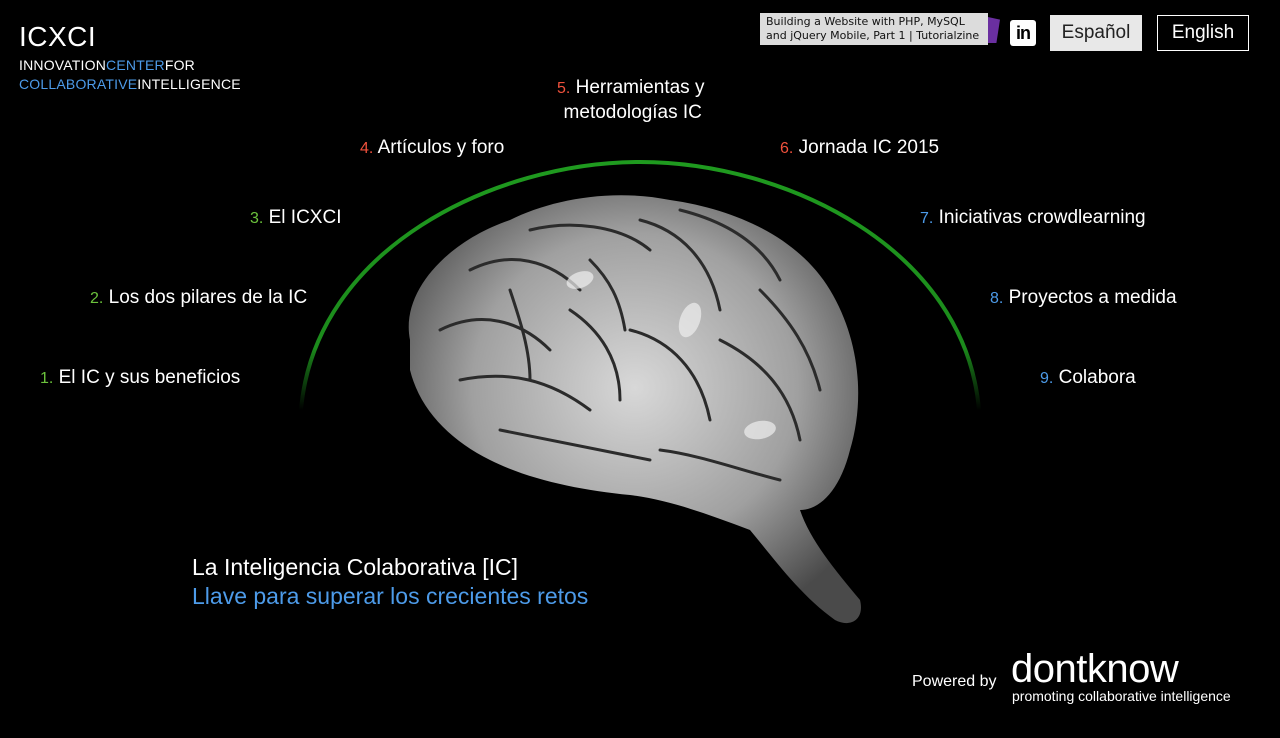 The height and width of the screenshot is (738, 1280). I want to click on brand-tagline: promoting collaborative intelligence, so click(1121, 696).